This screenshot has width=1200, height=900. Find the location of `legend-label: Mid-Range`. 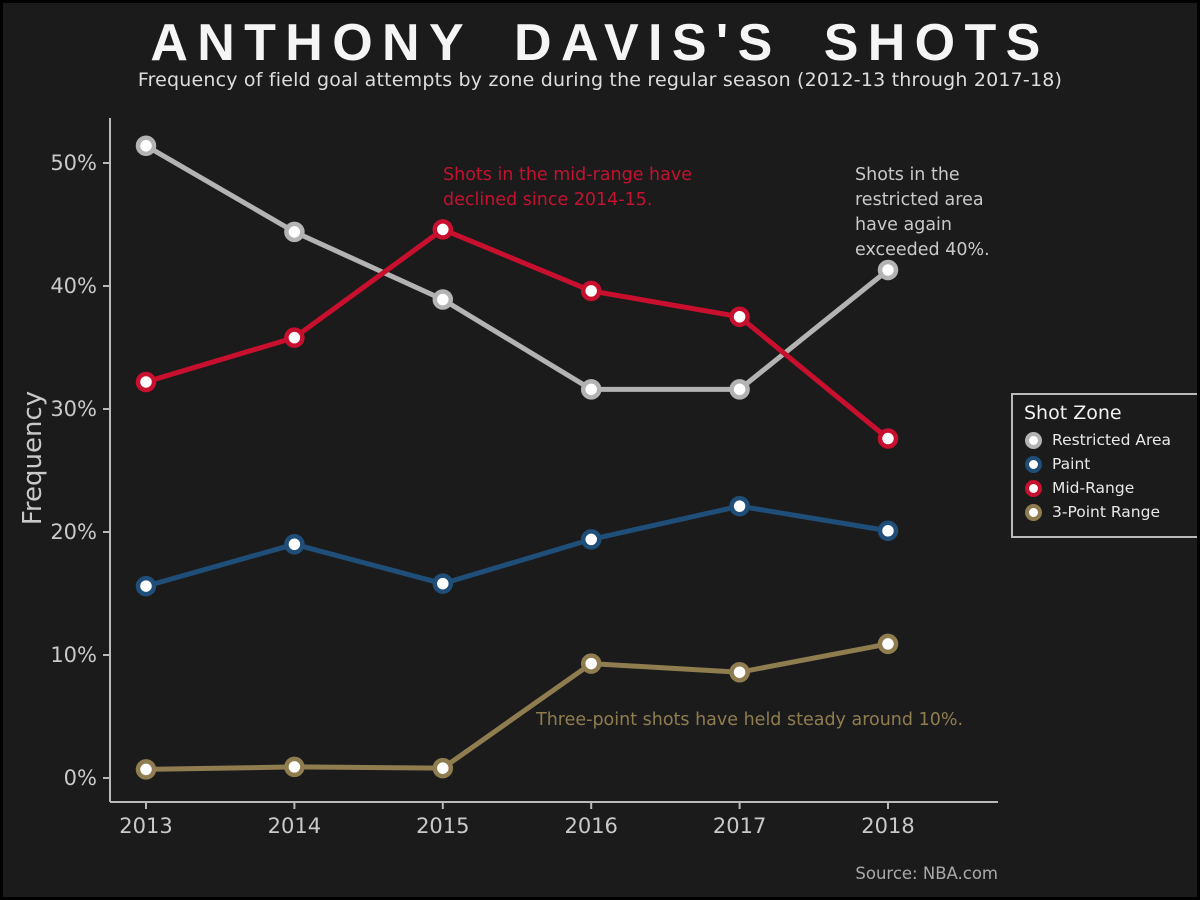

legend-label: Mid-Range is located at coordinates (1093, 488).